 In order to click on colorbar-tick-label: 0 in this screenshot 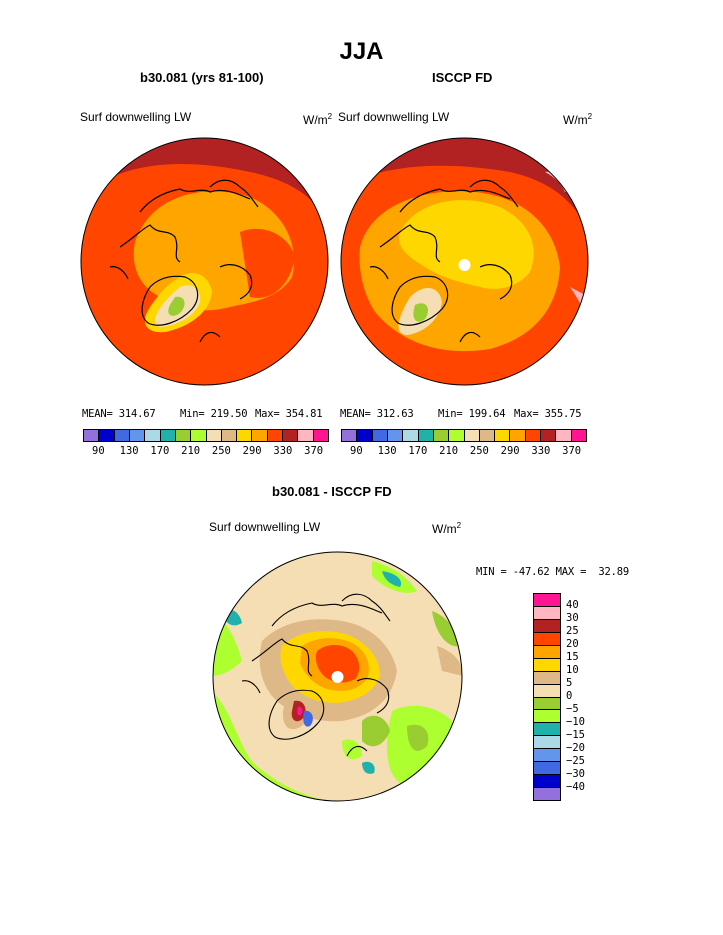, I will do `click(569, 696)`.